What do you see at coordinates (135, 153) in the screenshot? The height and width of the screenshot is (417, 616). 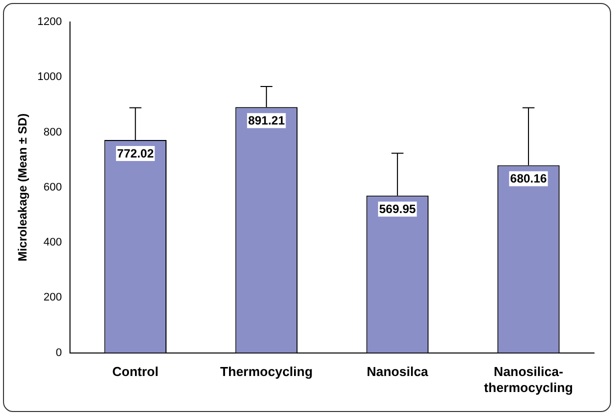 I see `data-label: 772.02` at bounding box center [135, 153].